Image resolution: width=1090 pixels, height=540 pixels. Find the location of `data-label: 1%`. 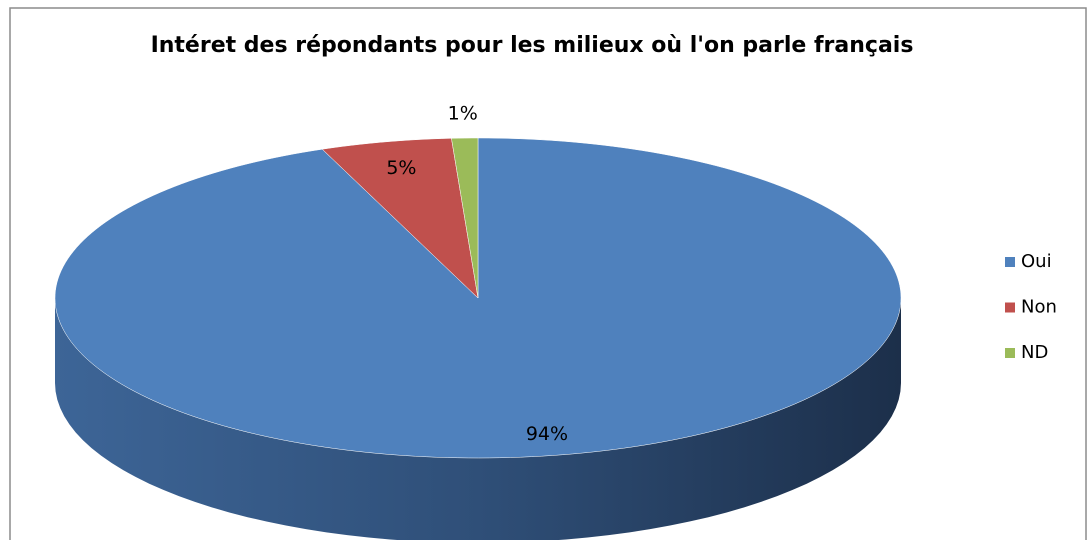

data-label: 1% is located at coordinates (463, 114).